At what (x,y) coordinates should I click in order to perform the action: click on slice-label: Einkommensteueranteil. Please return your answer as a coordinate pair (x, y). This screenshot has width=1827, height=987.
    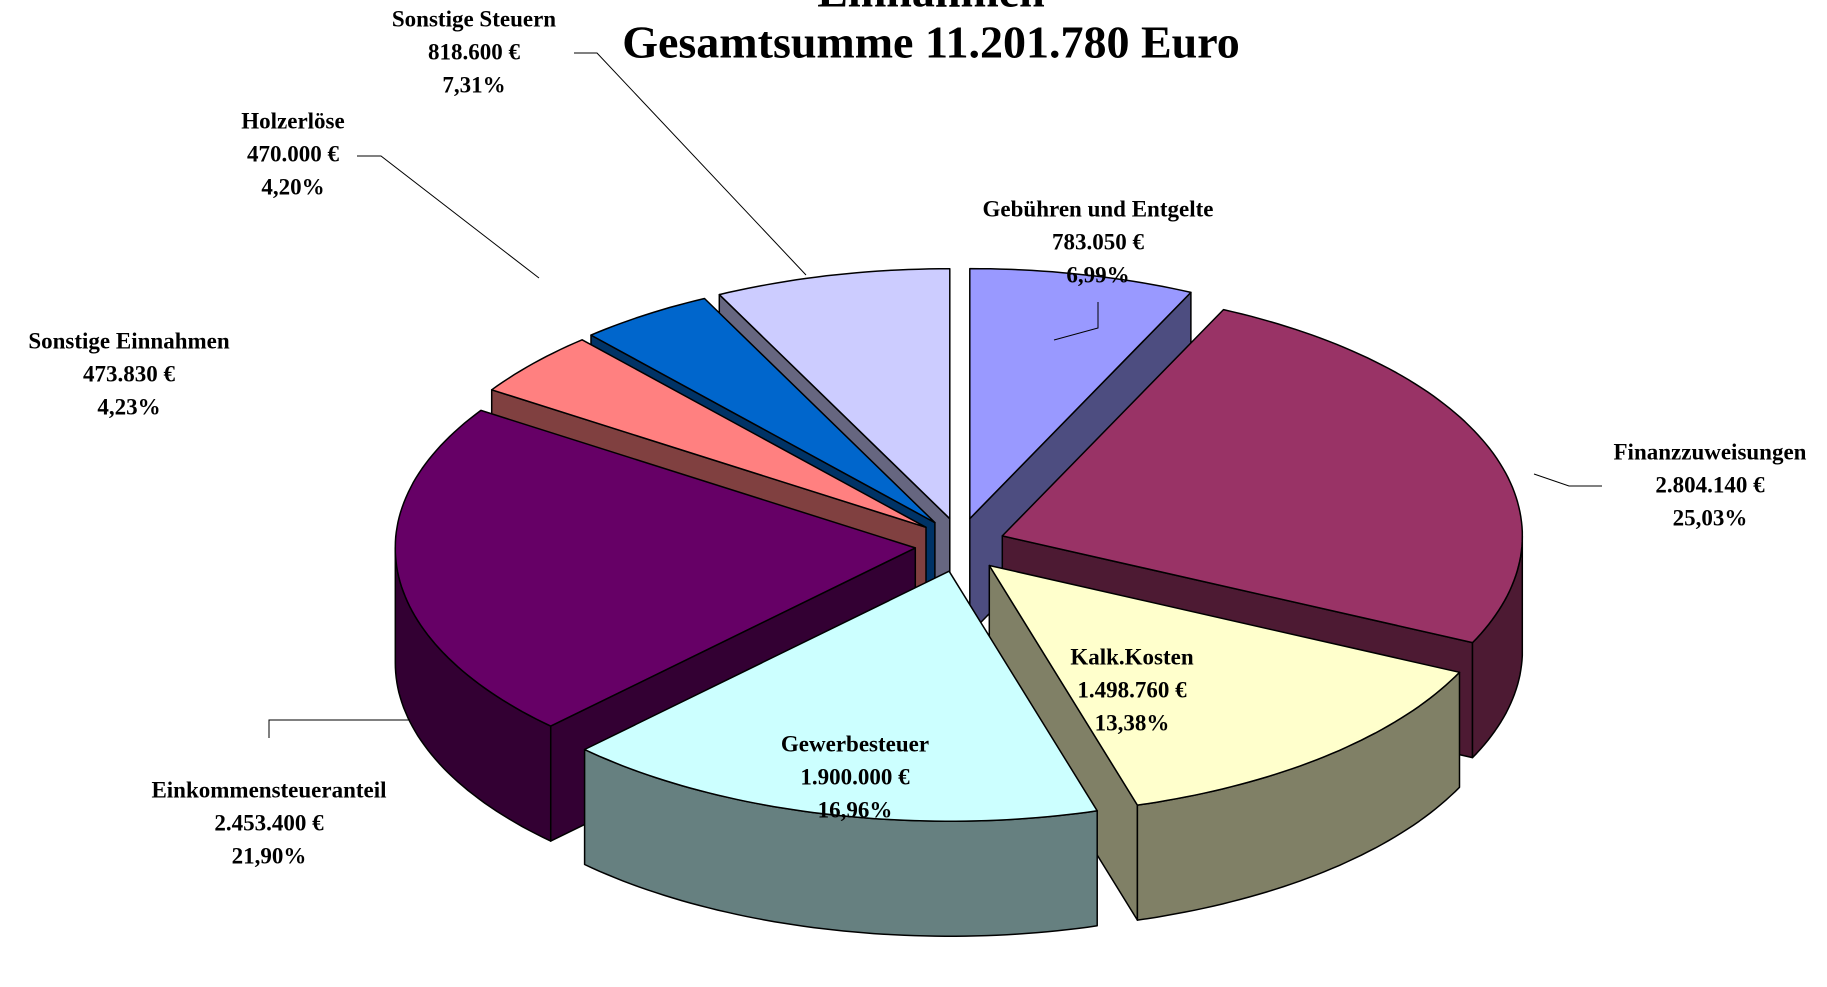
    Looking at the image, I should click on (268, 789).